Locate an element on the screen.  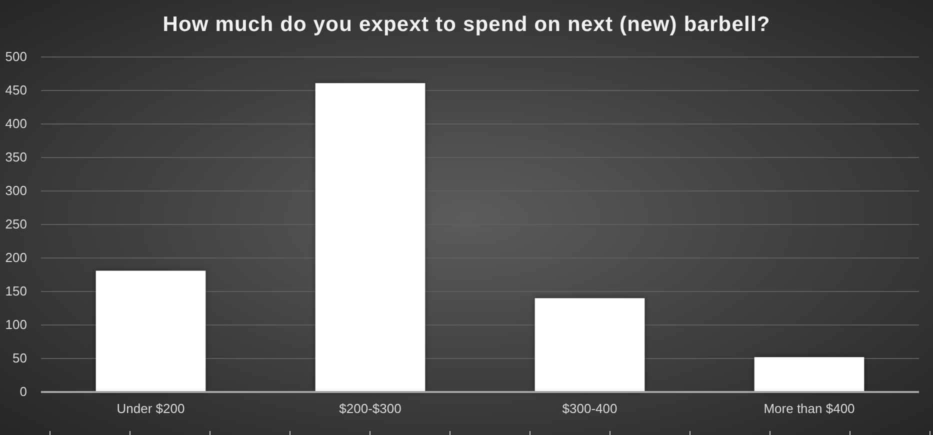
y-tick-label: 250 is located at coordinates (16, 224).